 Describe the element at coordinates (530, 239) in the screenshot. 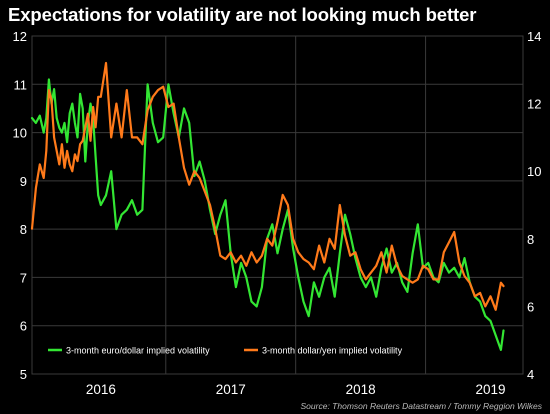

I see `right-axis-tick-label: 8` at that location.